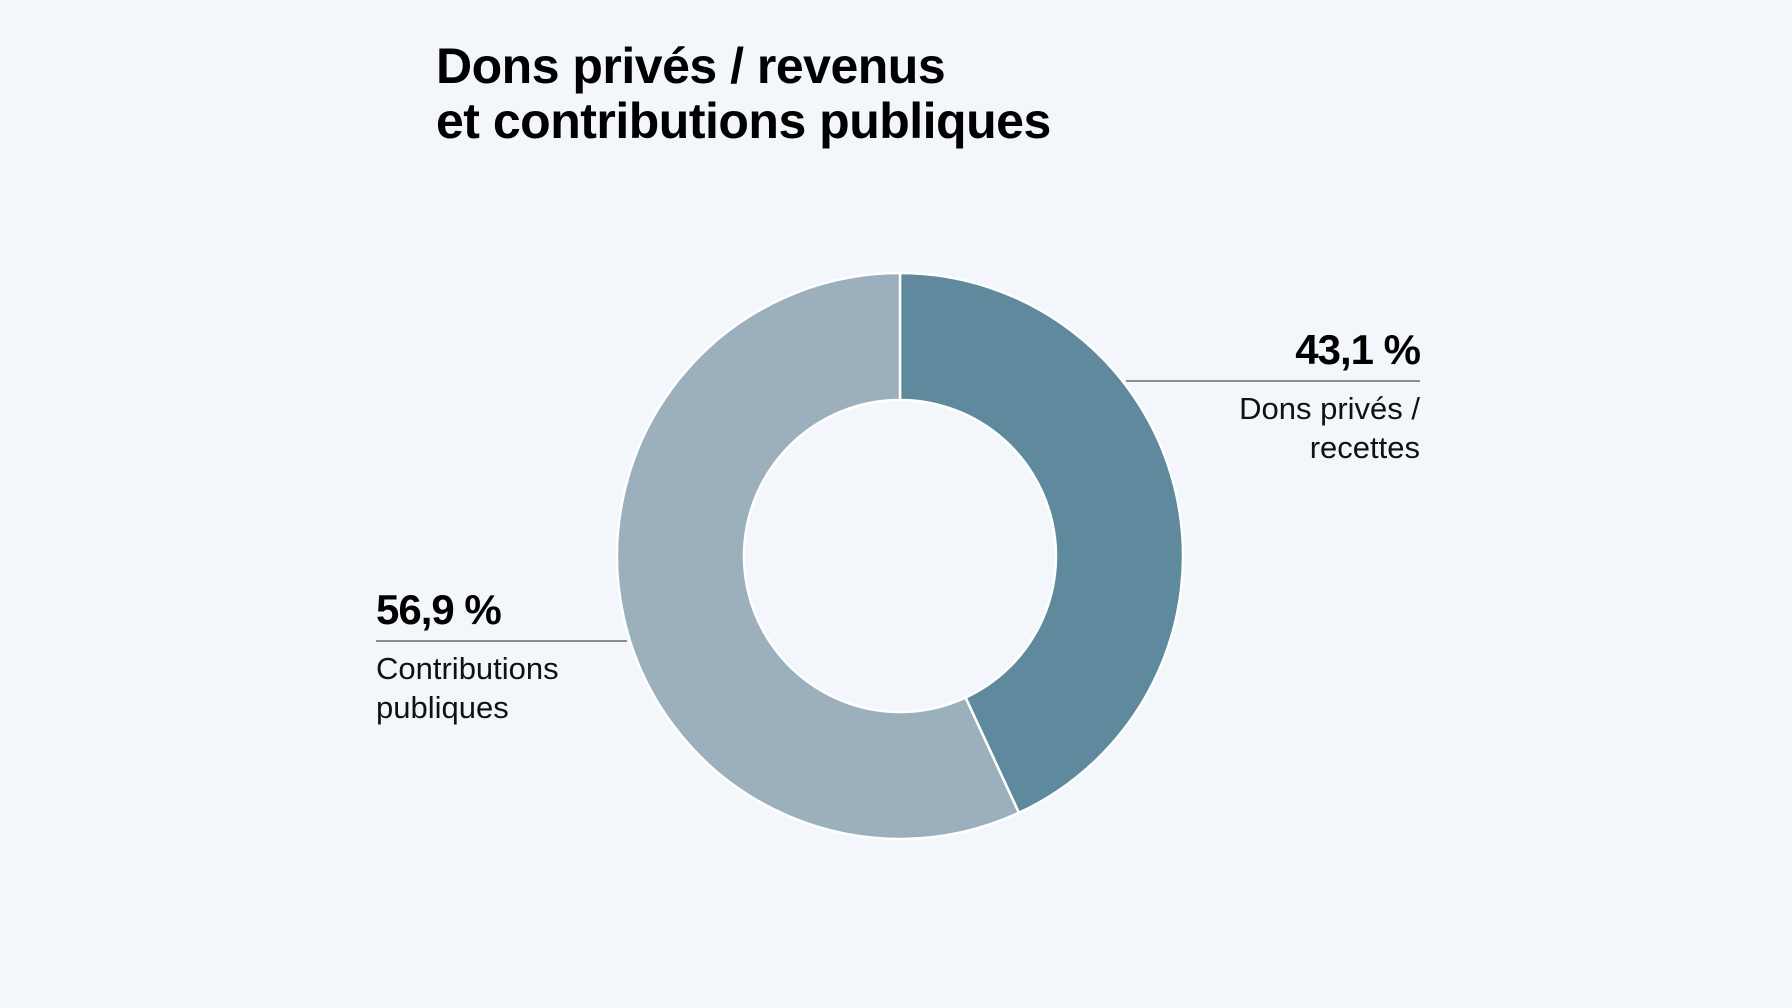 This screenshot has width=1792, height=1008. I want to click on slice-label-contributions-publiques: 56,9 % Contributions publiques, so click(501, 655).